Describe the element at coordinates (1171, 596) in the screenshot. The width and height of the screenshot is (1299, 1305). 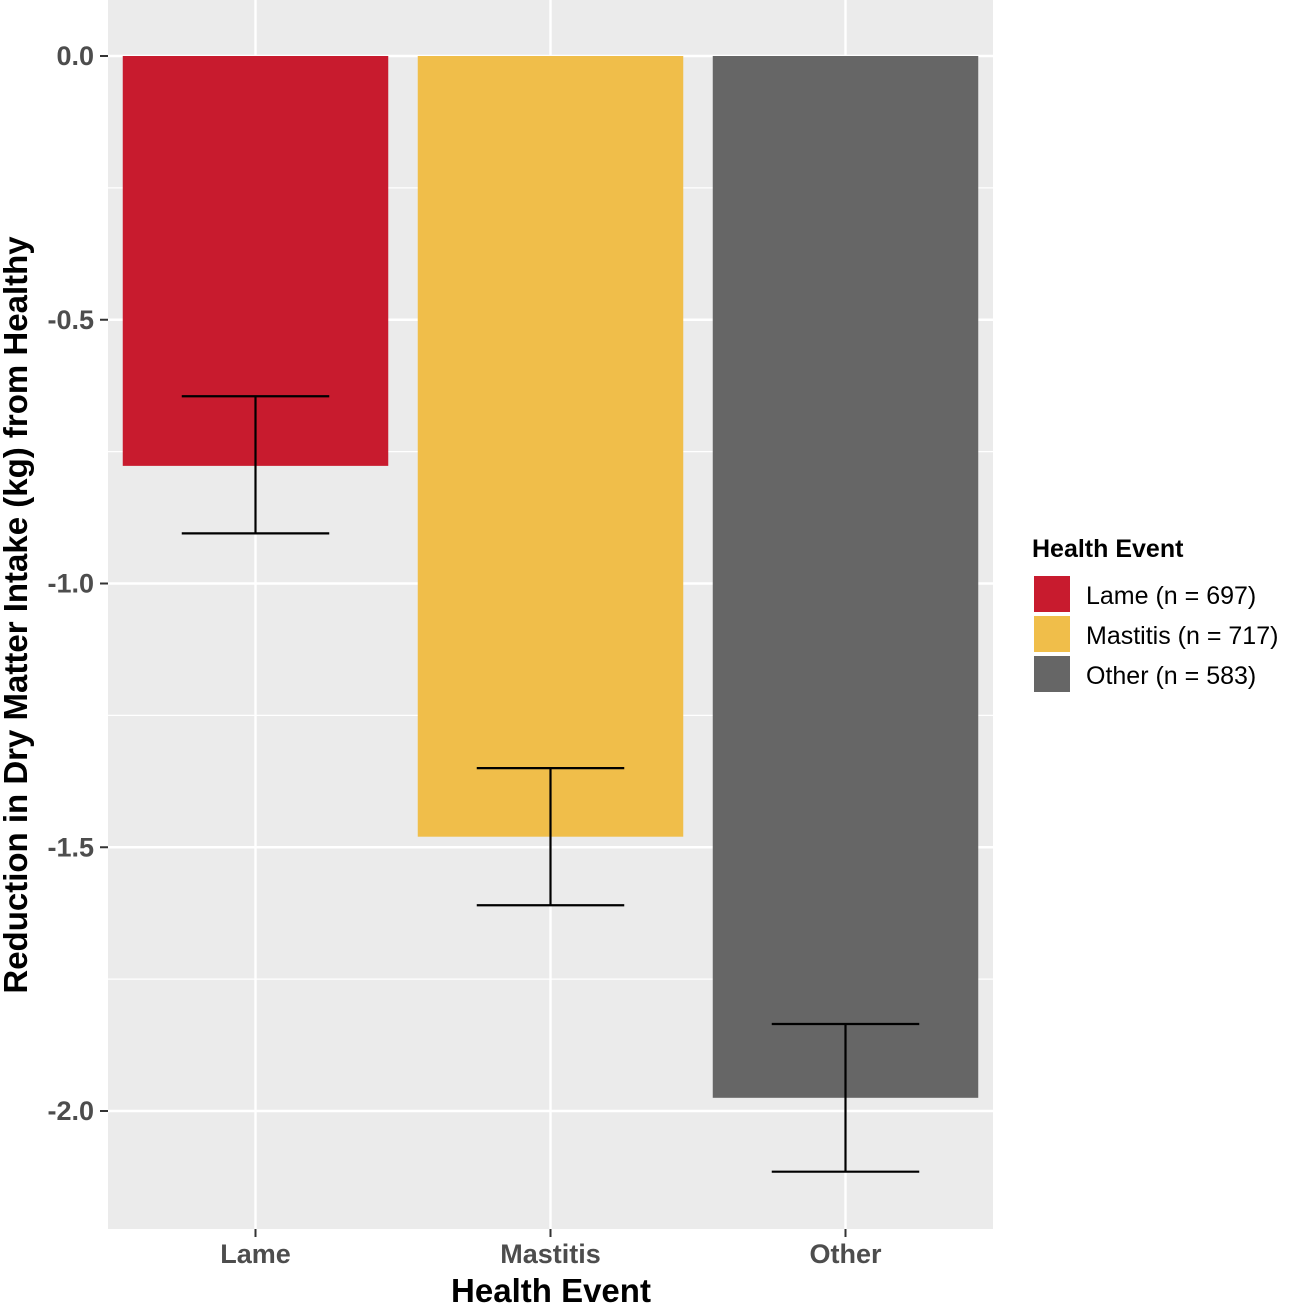
I see `legend-label: Lame (n = 697)` at that location.